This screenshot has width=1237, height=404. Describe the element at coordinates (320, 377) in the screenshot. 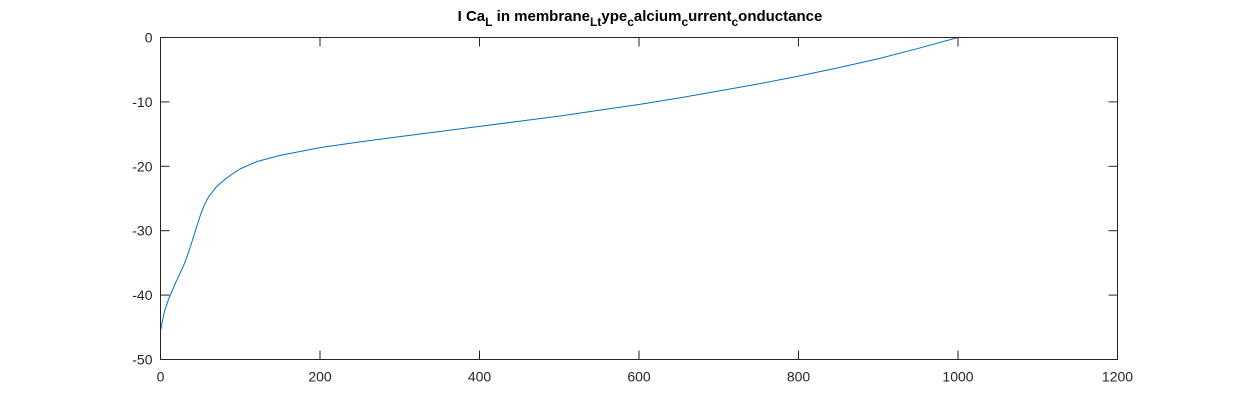

I see `x-tick-label: 200` at that location.